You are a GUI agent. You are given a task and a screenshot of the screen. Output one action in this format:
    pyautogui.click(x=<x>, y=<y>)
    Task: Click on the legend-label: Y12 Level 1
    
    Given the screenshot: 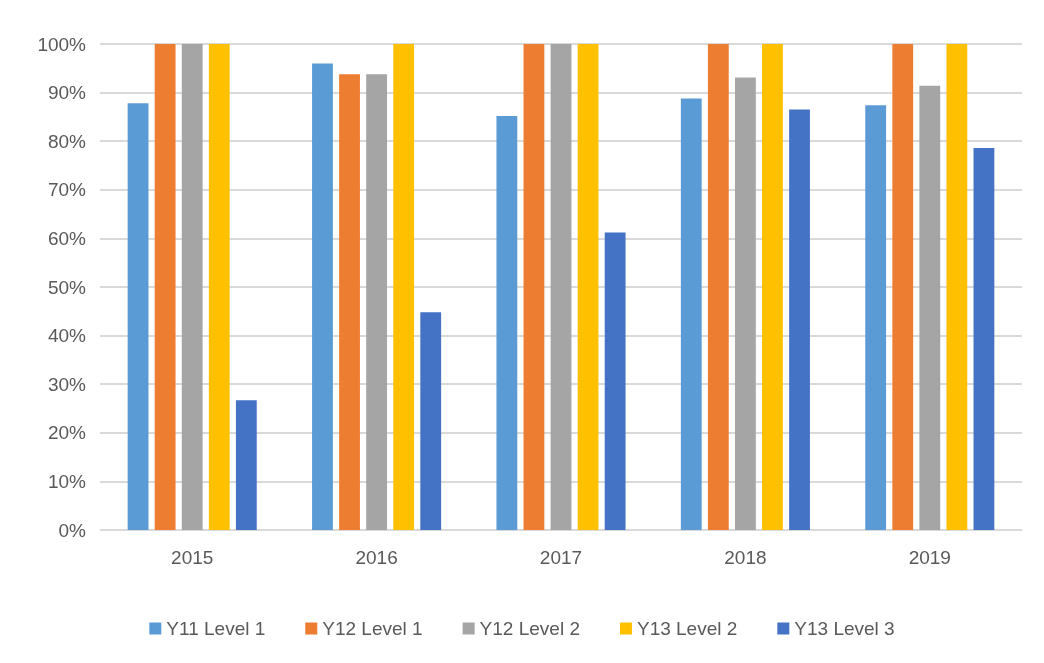 What is the action you would take?
    pyautogui.click(x=372, y=628)
    